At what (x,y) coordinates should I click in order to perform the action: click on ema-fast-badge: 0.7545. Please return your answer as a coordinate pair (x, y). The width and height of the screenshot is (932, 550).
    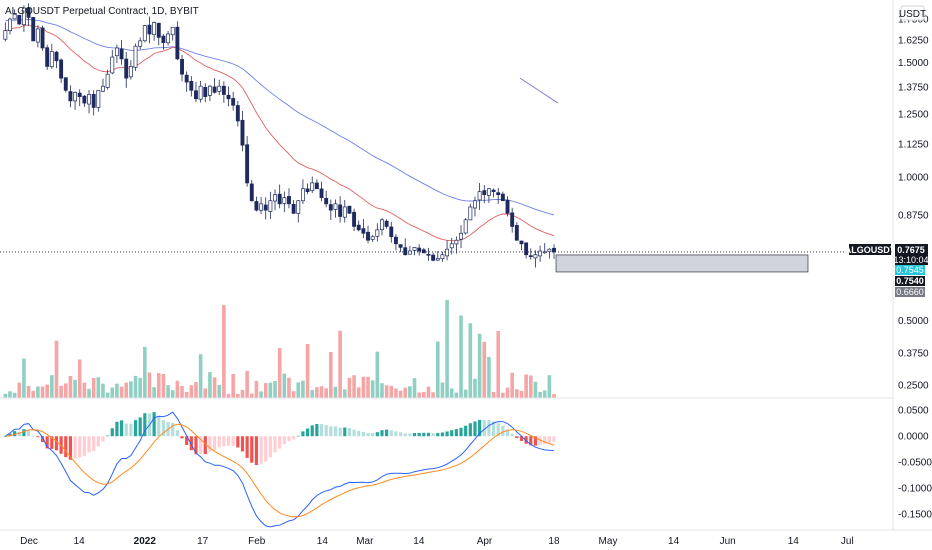
    Looking at the image, I should click on (910, 270).